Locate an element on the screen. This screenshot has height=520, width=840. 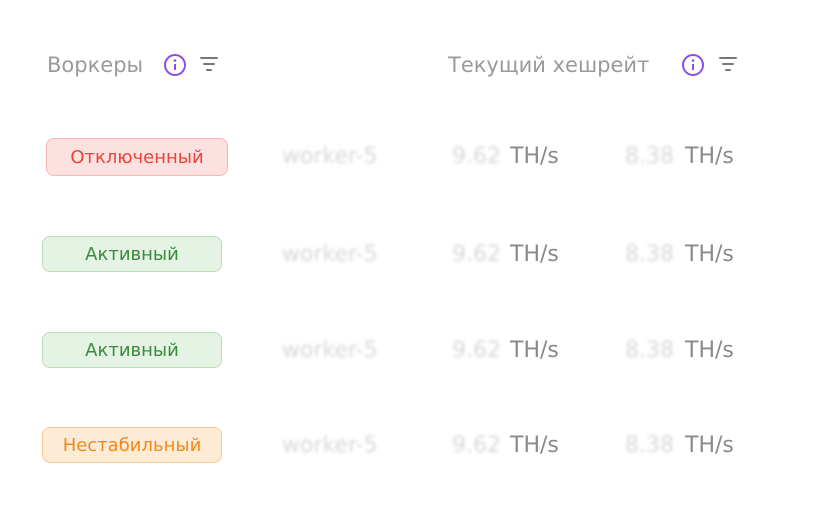
column-header: Воркеры is located at coordinates (95, 65).